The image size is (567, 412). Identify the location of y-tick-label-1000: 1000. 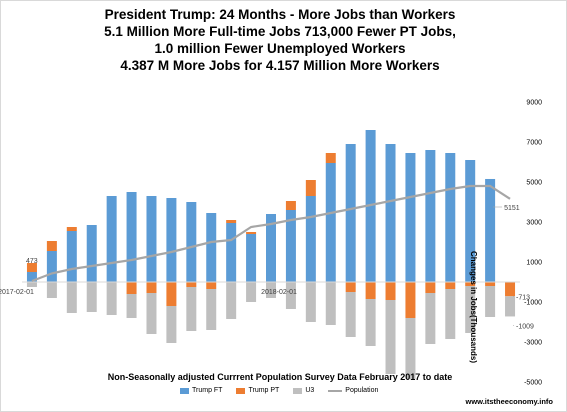
(534, 263).